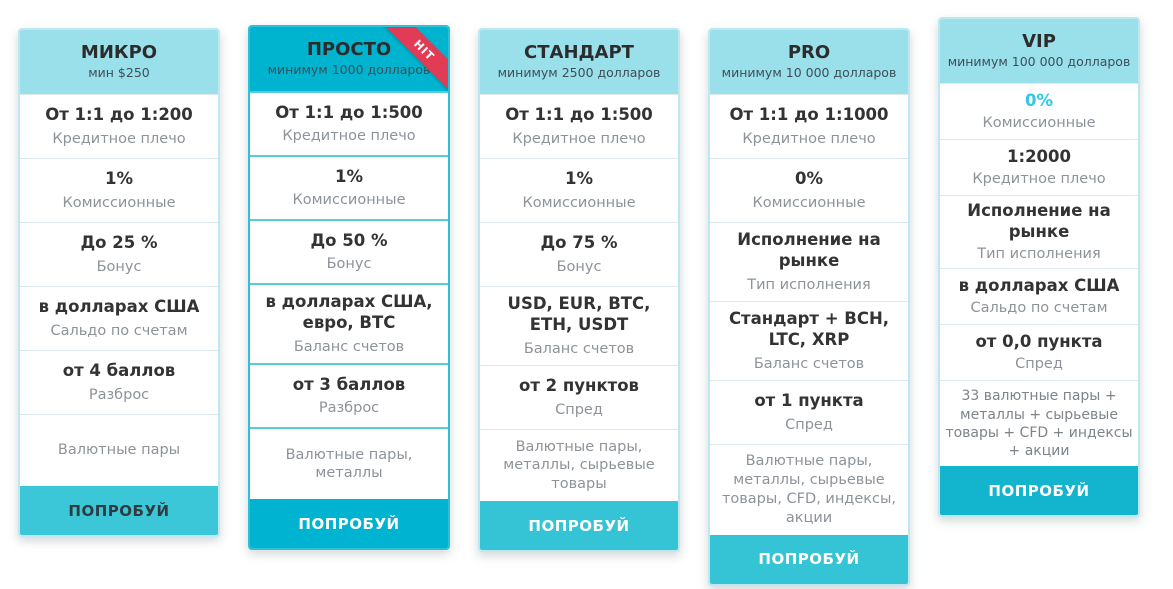 The image size is (1173, 589). I want to click on feature-value: от 4 баллов, so click(119, 371).